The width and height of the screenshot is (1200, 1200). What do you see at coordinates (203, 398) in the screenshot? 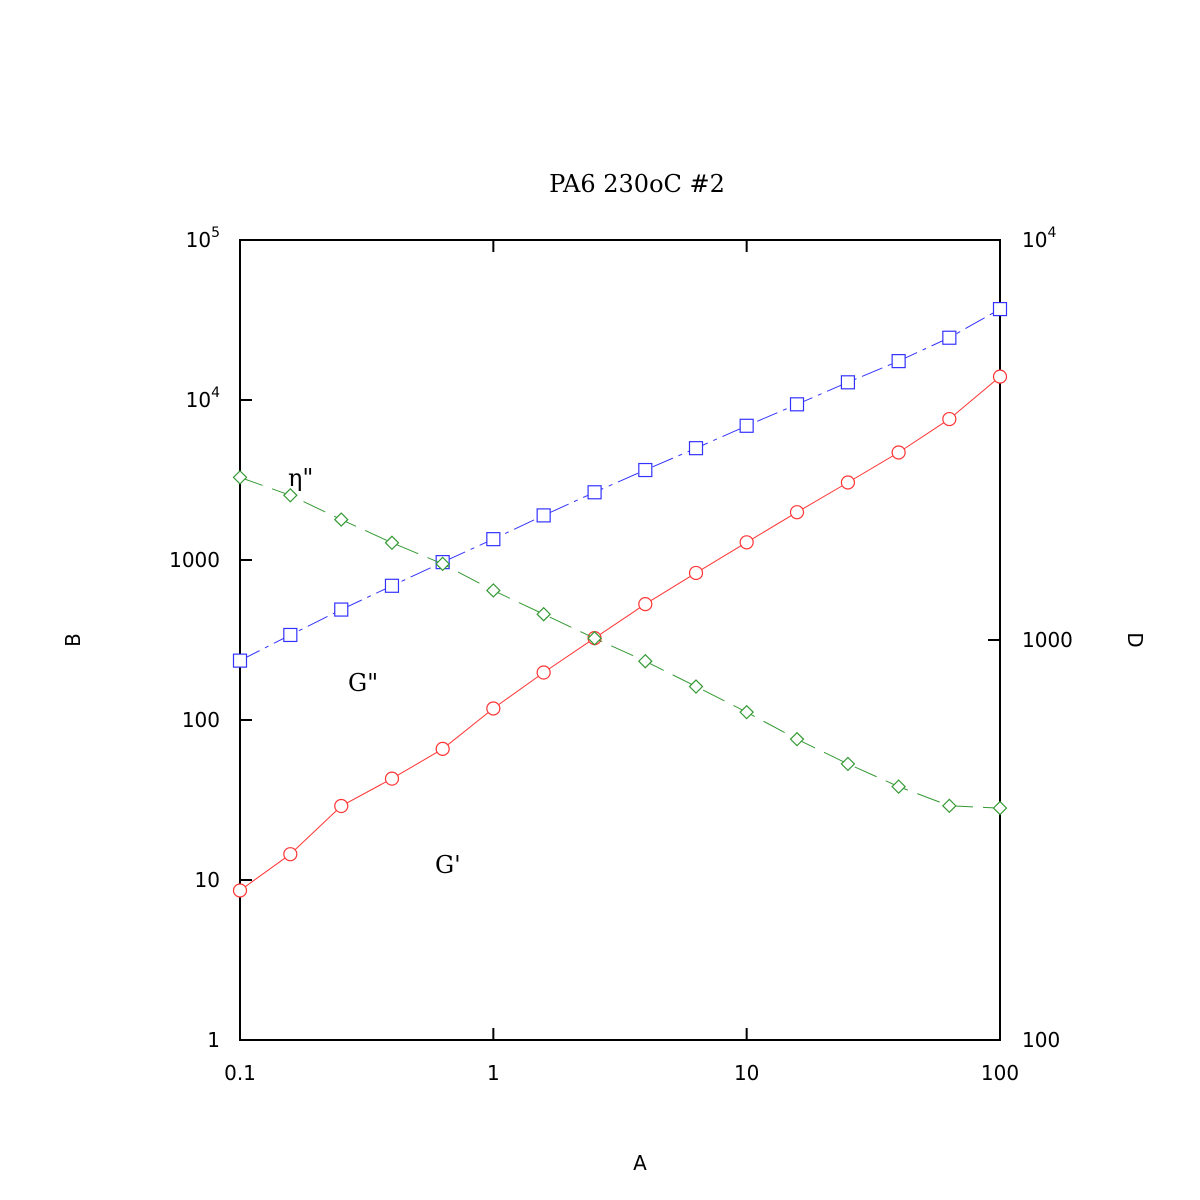
I see `y-left-tick-label: 10⁴` at bounding box center [203, 398].